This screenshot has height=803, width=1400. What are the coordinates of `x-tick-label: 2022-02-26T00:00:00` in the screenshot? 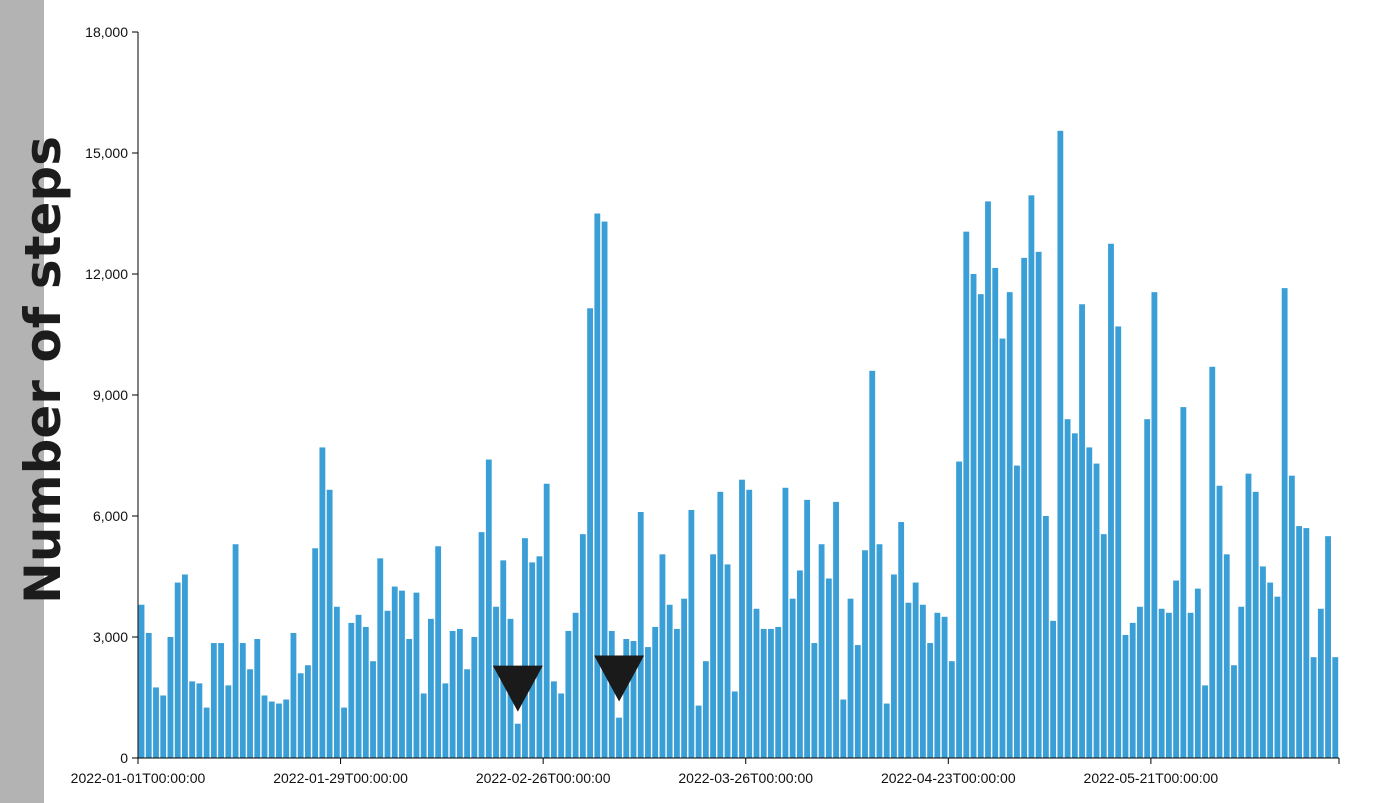 It's located at (543, 778).